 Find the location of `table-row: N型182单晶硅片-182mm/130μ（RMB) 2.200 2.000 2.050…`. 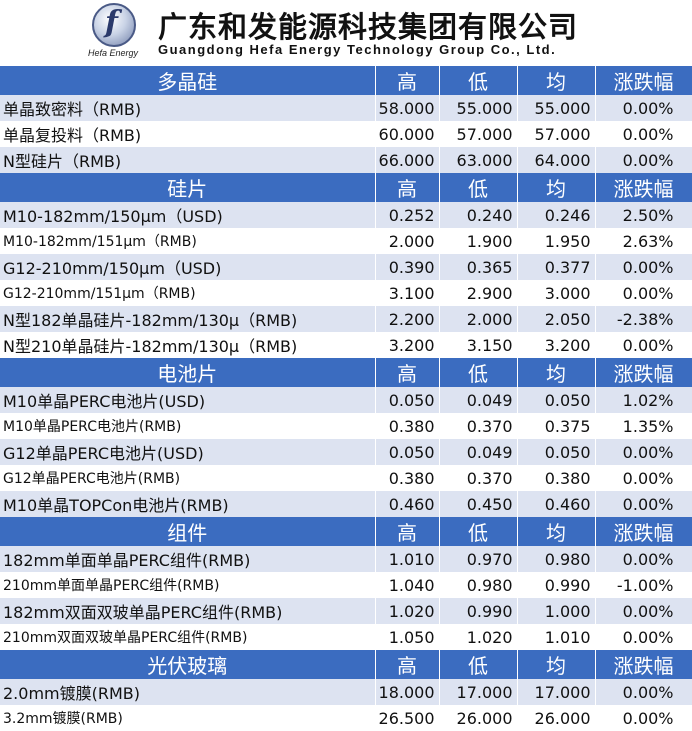

table-row: N型182单晶硅片-182mm/130μ（RMB) 2.200 2.000 2.050… is located at coordinates (346, 319).